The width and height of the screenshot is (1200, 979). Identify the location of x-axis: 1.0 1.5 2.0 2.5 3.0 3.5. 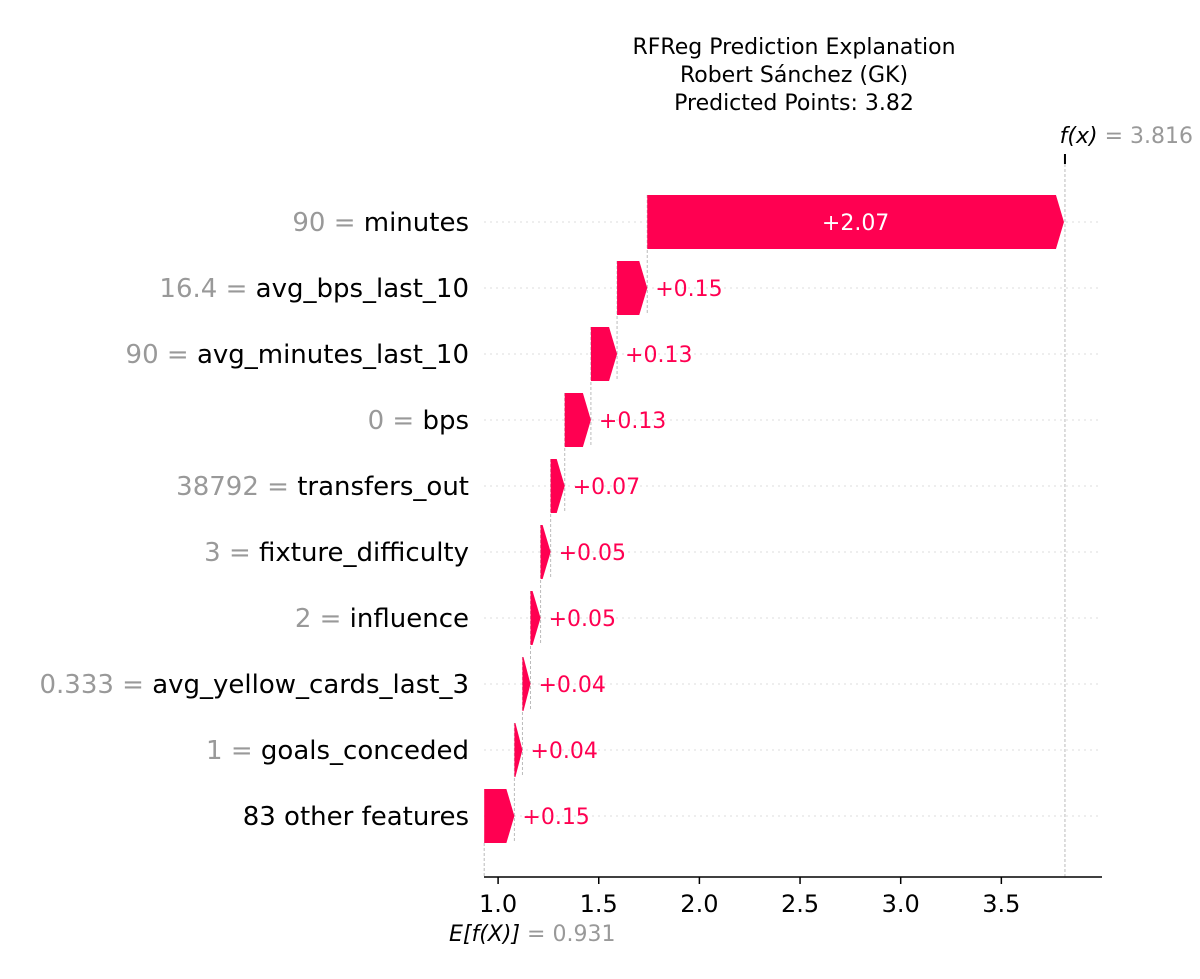
(790, 897).